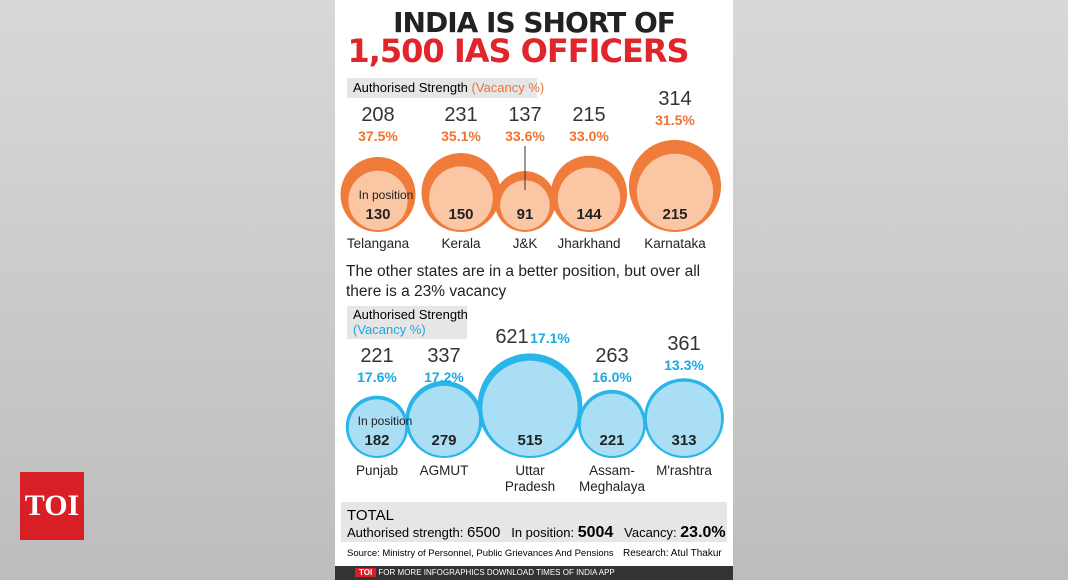 The image size is (1068, 580). Describe the element at coordinates (534, 522) in the screenshot. I see `total-box` at that location.